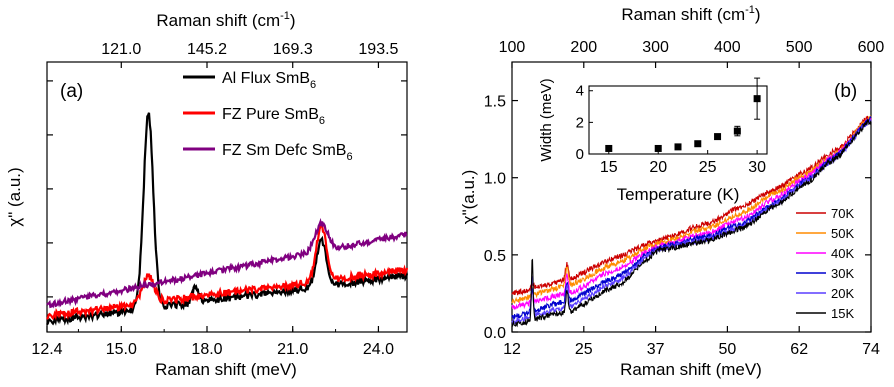  Describe the element at coordinates (799, 349) in the screenshot. I see `x-tick-label: 62` at that location.